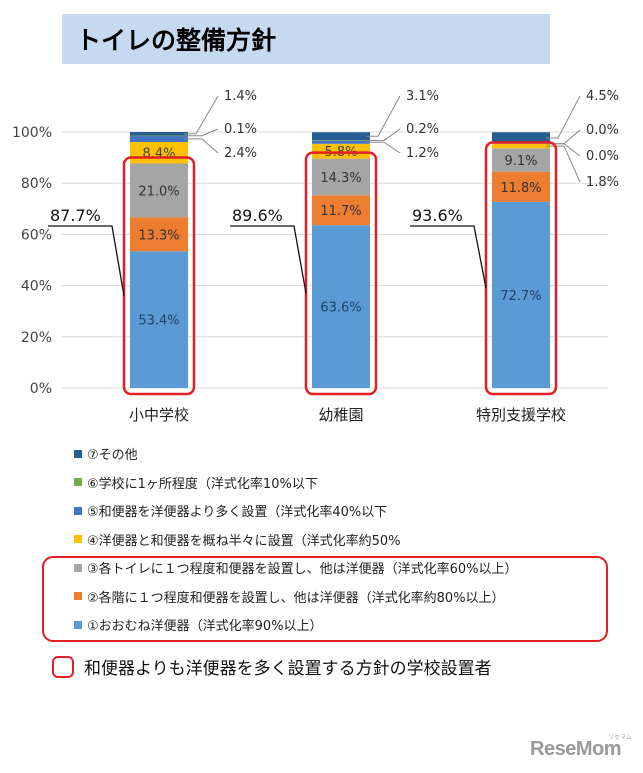  I want to click on legend-item: ②各階に１つ程度和便器を設置し、他は洋便器（洋式化率約80%以上）, so click(289, 596).